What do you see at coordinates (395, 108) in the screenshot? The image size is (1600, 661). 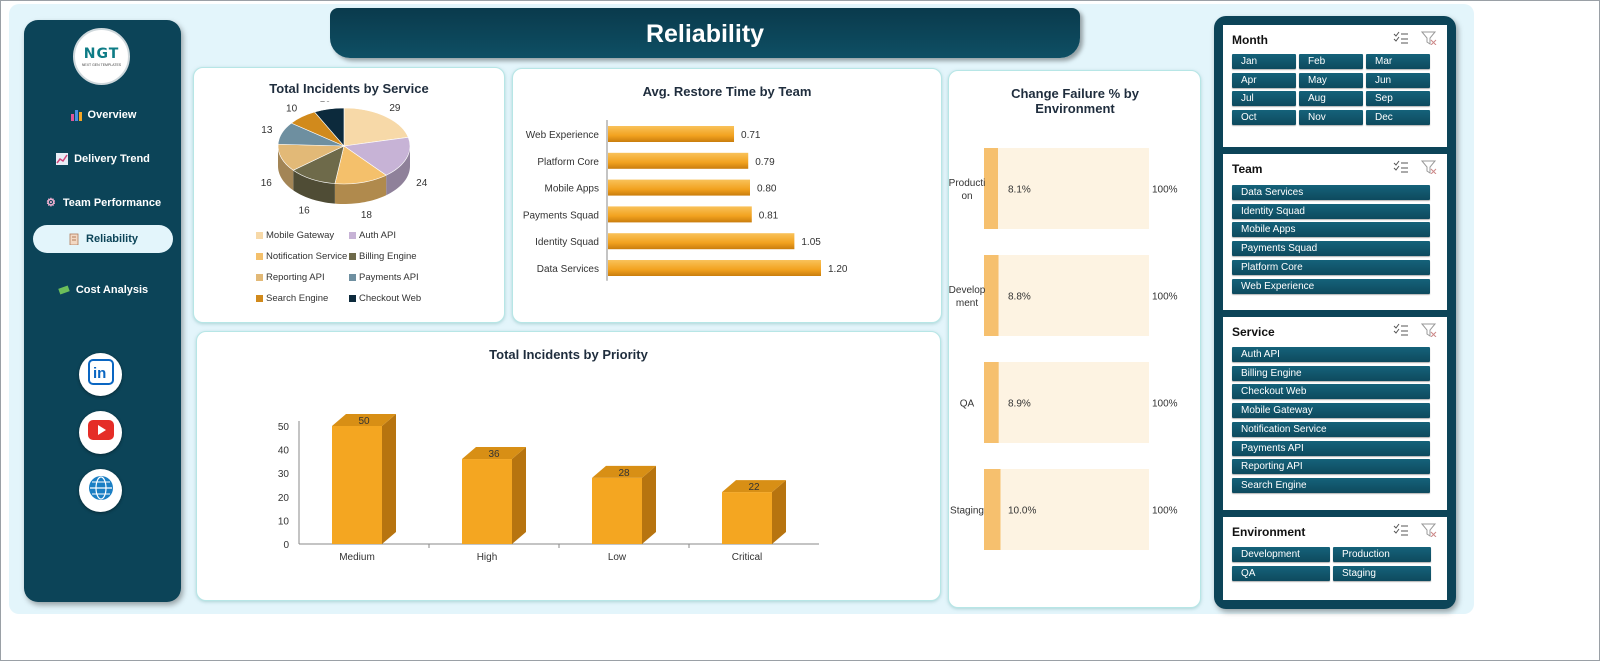 I see `pie-data-label: 29` at bounding box center [395, 108].